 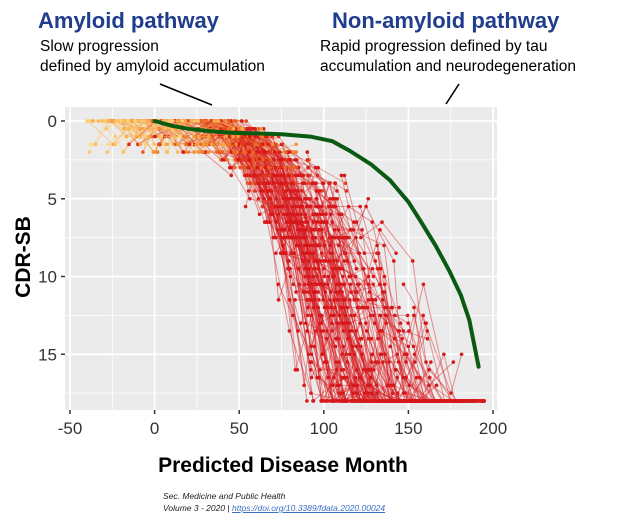 What do you see at coordinates (47, 354) in the screenshot?
I see `y-tick-label: 15` at bounding box center [47, 354].